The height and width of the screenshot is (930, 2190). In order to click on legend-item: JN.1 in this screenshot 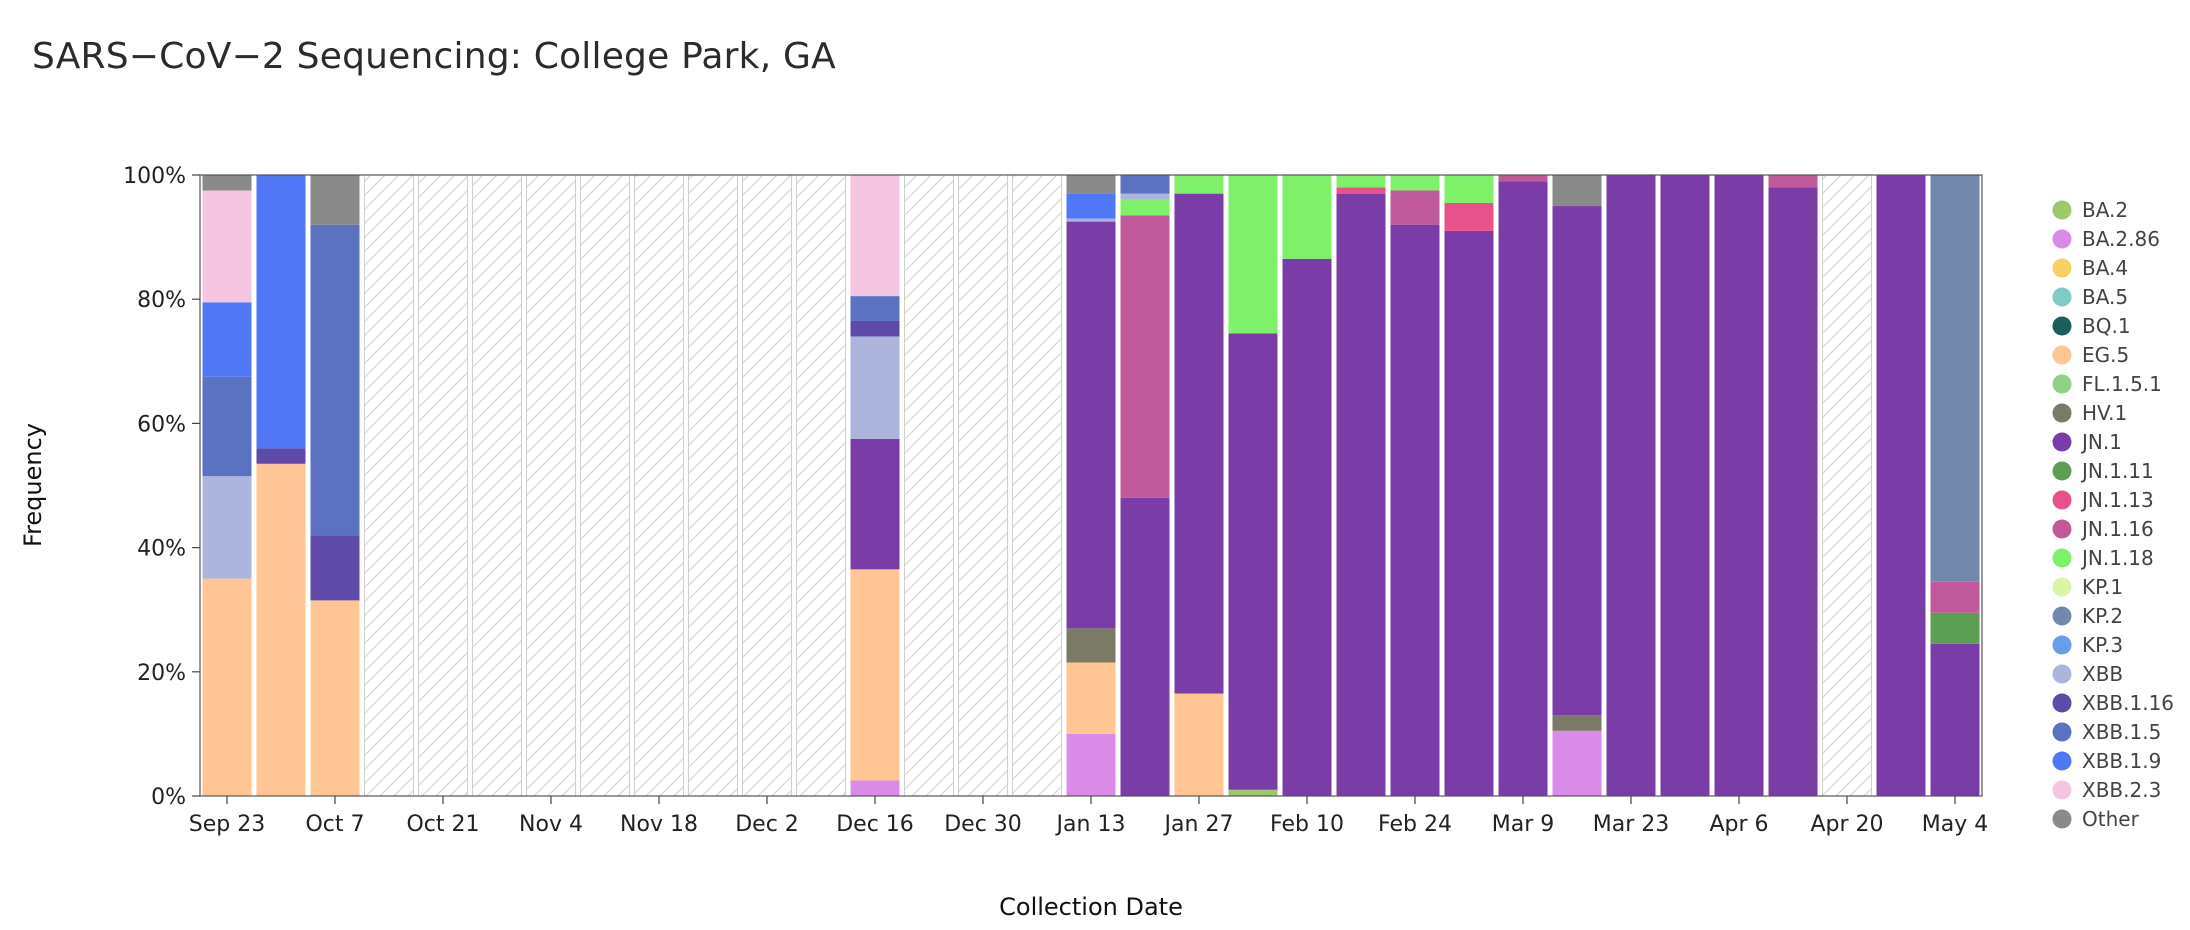, I will do `click(2087, 442)`.